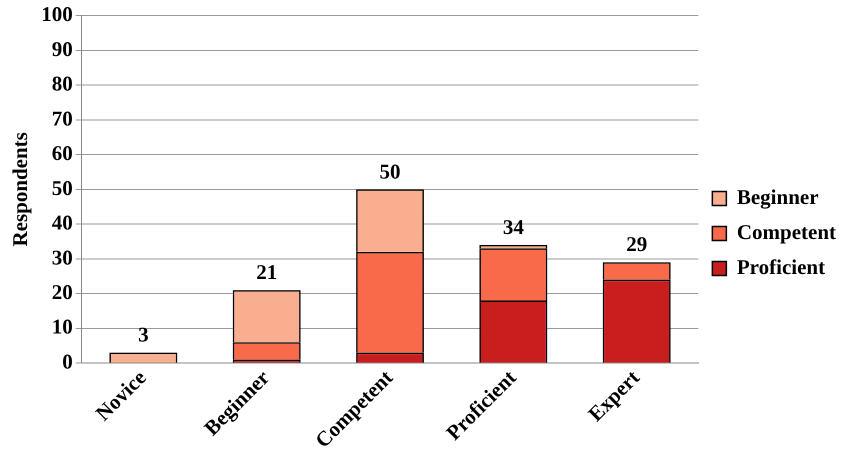 Image resolution: width=856 pixels, height=457 pixels. Describe the element at coordinates (781, 266) in the screenshot. I see `legend-label: Proficient` at that location.